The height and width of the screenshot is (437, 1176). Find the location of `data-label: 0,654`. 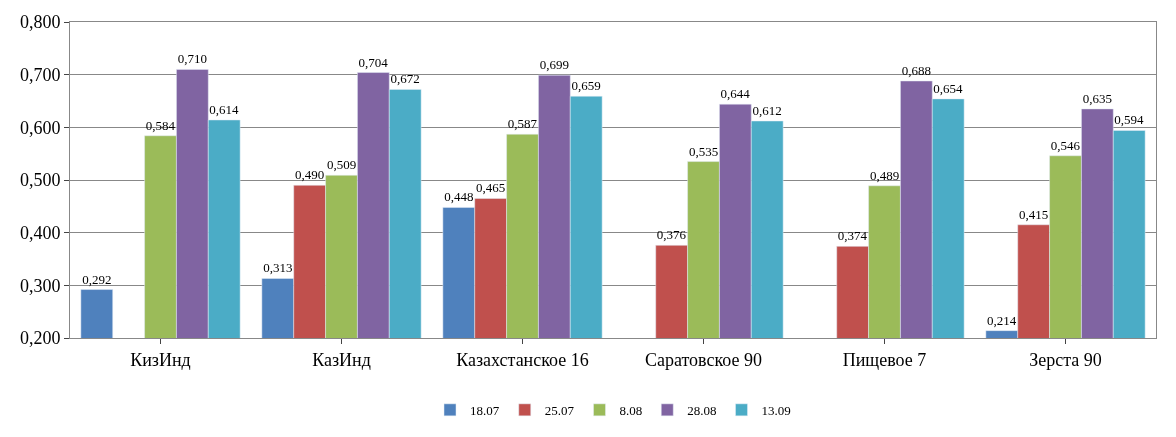

data-label: 0,654 is located at coordinates (948, 88).